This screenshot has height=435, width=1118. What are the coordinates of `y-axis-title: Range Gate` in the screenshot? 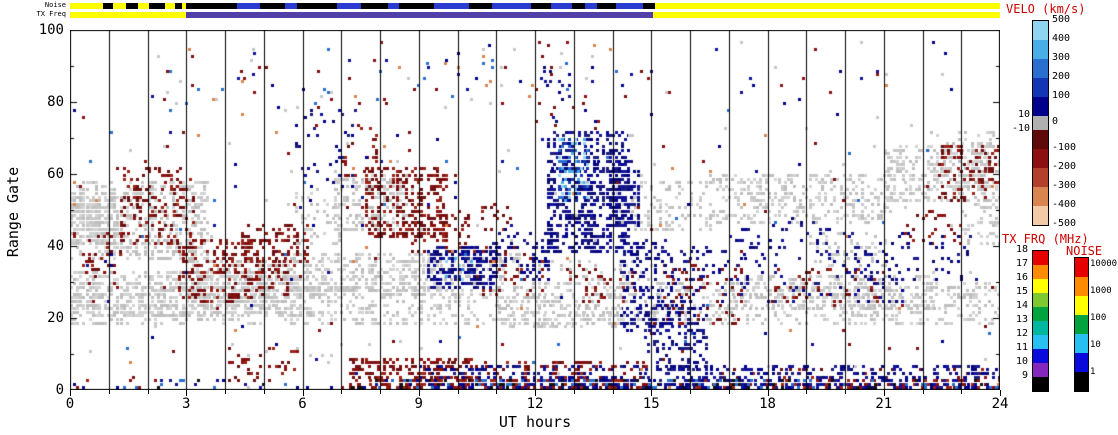 It's located at (13, 212).